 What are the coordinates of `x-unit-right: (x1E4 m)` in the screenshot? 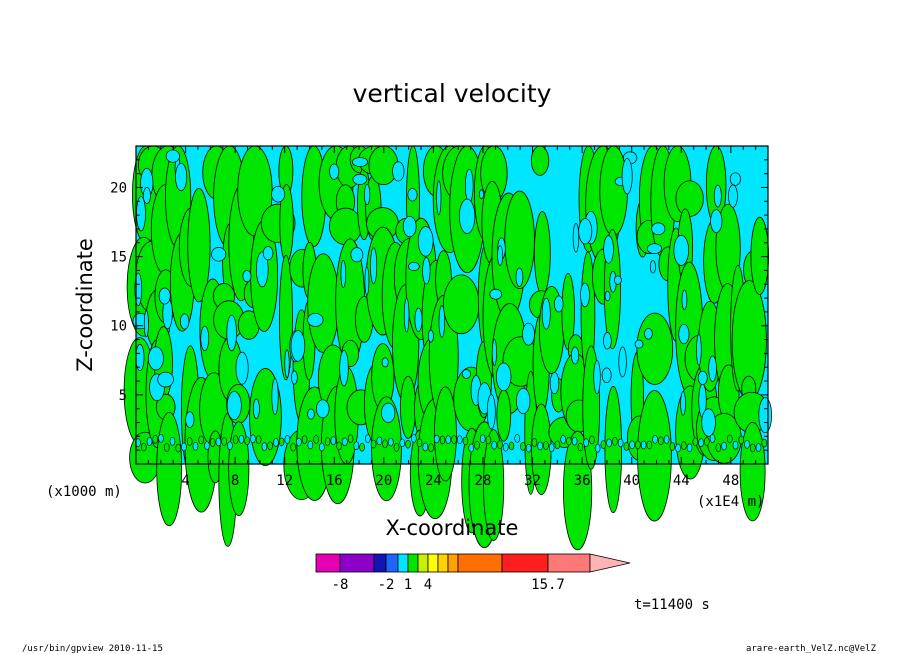 It's located at (730, 502).